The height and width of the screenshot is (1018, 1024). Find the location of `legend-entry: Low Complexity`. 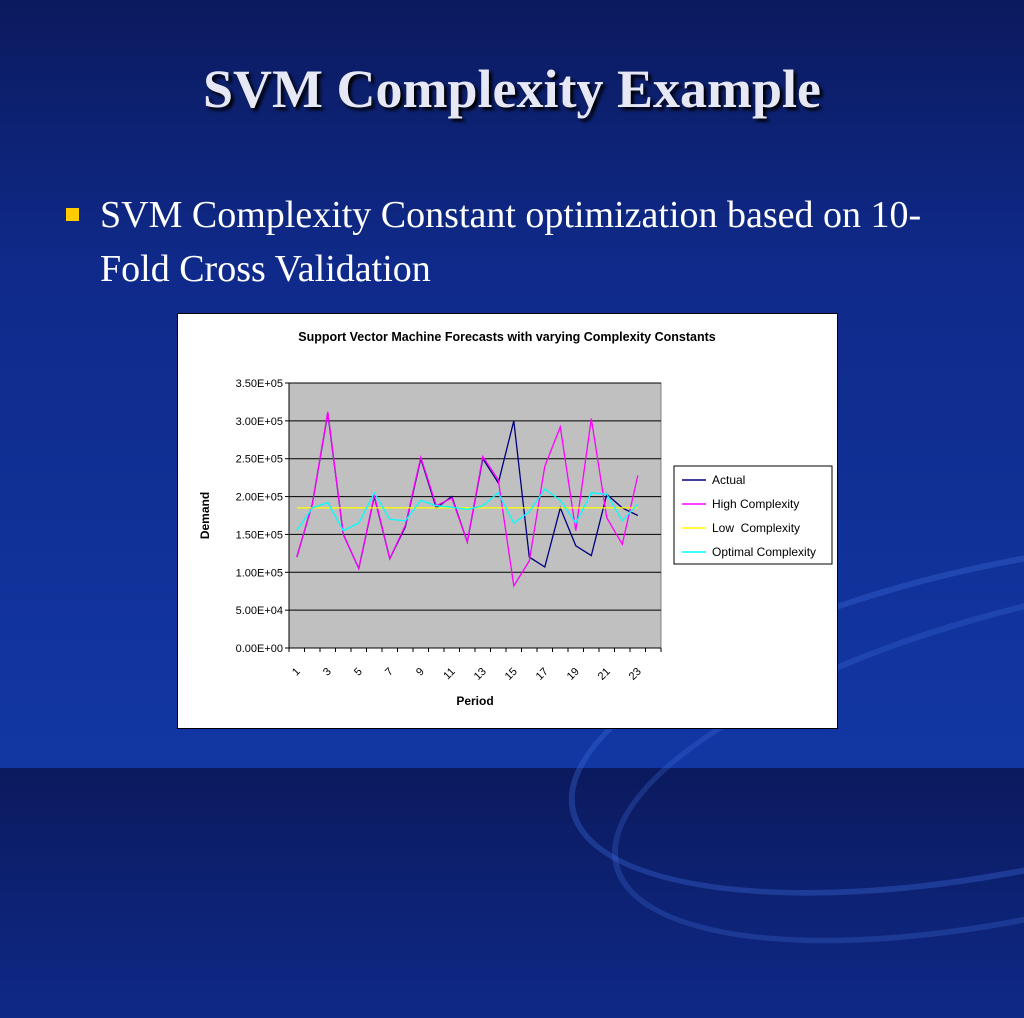

legend-entry: Low Complexity is located at coordinates (756, 528).